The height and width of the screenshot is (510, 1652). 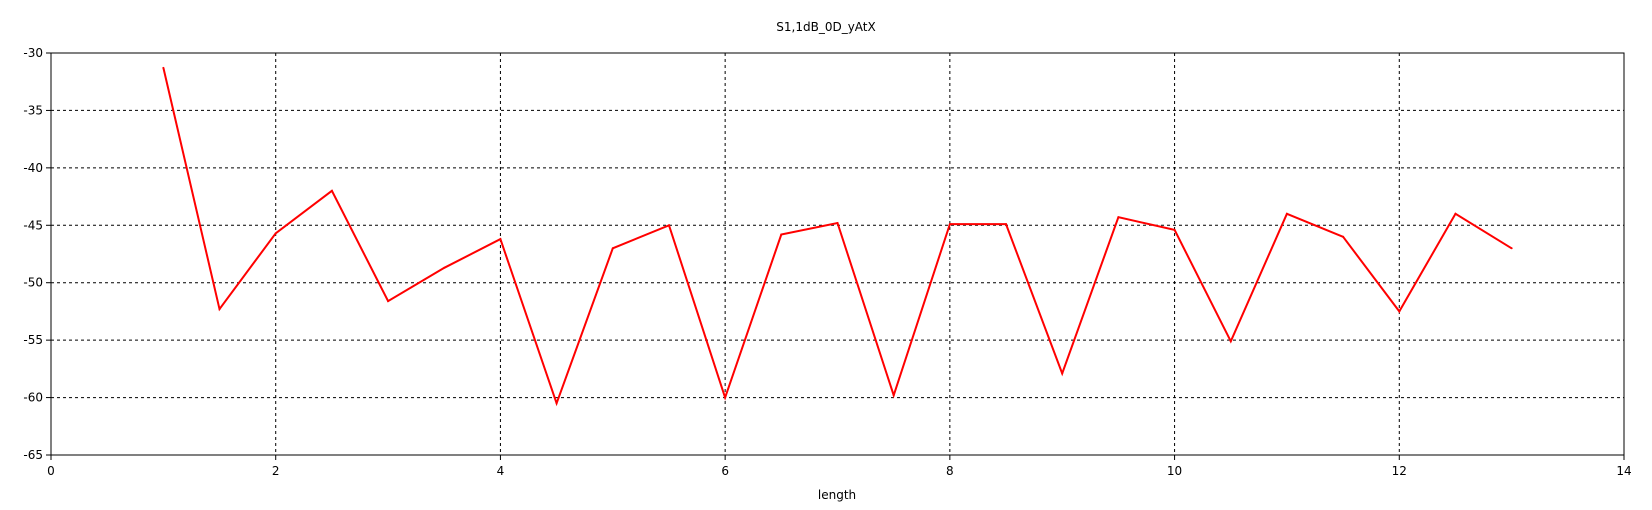 I want to click on x-tick-label: 4, so click(x=501, y=471).